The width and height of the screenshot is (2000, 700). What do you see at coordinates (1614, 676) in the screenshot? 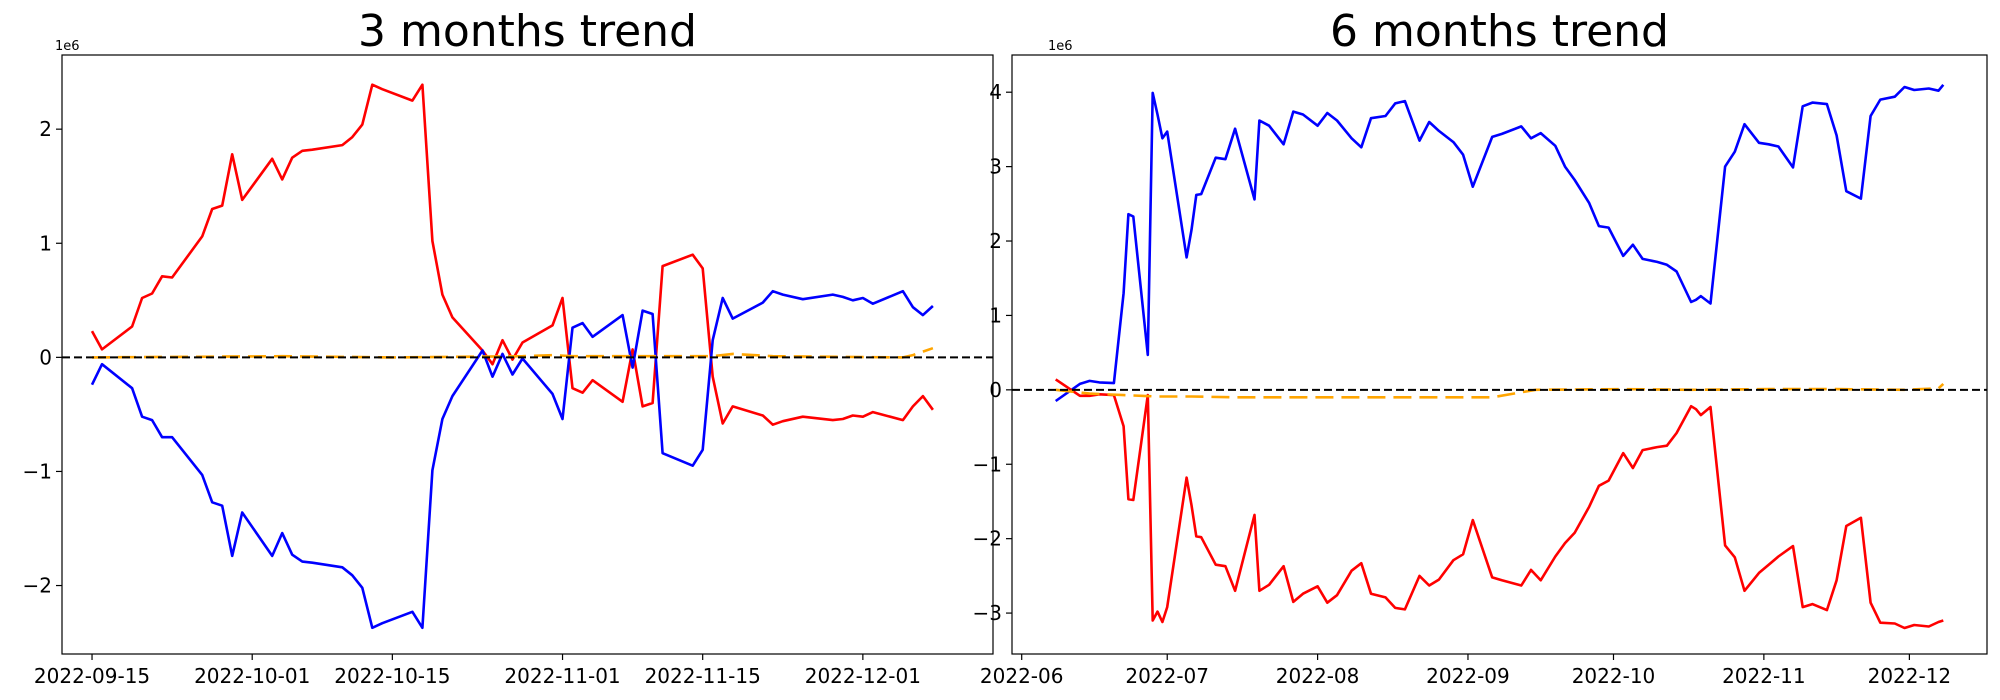
I see `x-tick-label: 2022-10` at bounding box center [1614, 676].